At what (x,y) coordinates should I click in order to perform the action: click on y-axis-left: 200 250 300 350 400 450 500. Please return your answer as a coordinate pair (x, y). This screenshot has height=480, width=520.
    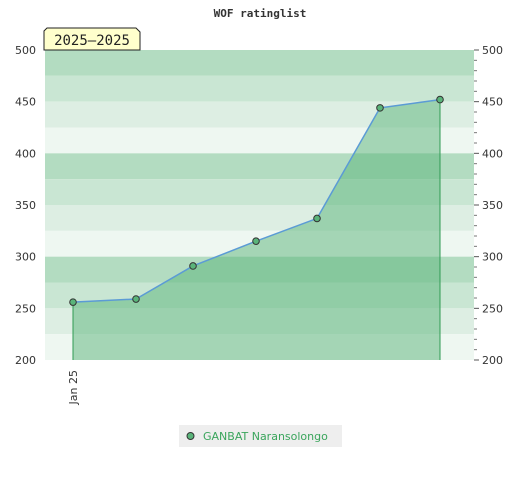
    Looking at the image, I should click on (25, 205).